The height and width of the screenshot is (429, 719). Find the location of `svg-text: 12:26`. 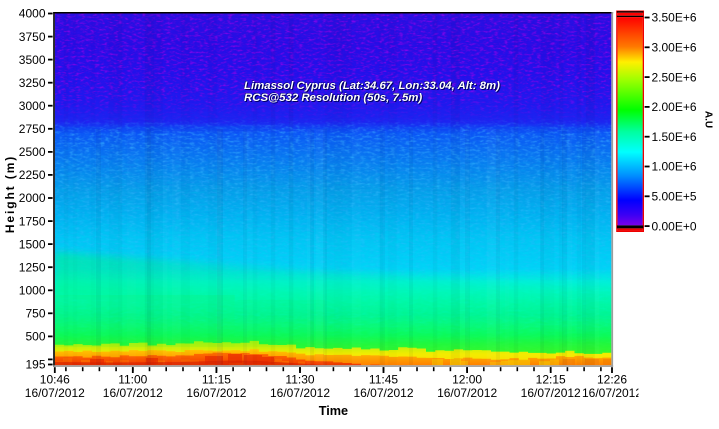

svg-text: 12:26 is located at coordinates (612, 380).